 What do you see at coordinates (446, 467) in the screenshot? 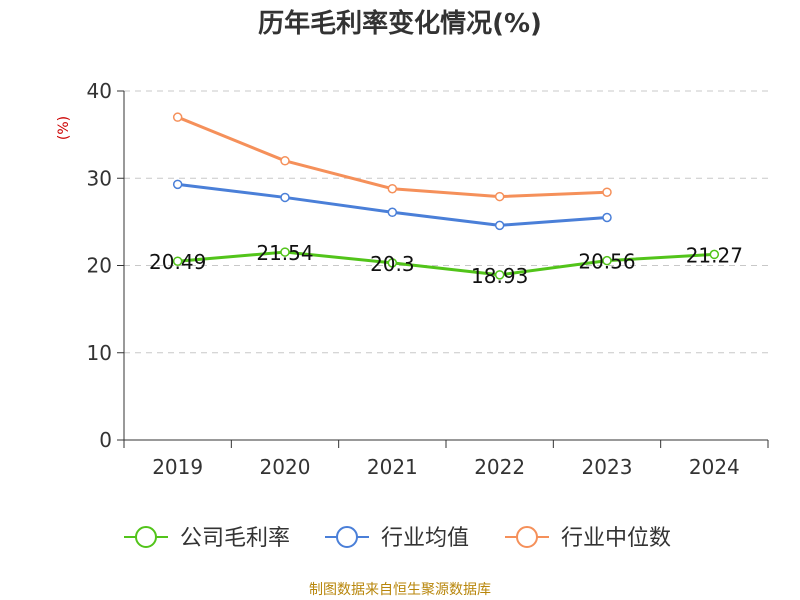
I see `x-tick-labels: 2019 2020 2021 2022 2023 2024` at bounding box center [446, 467].